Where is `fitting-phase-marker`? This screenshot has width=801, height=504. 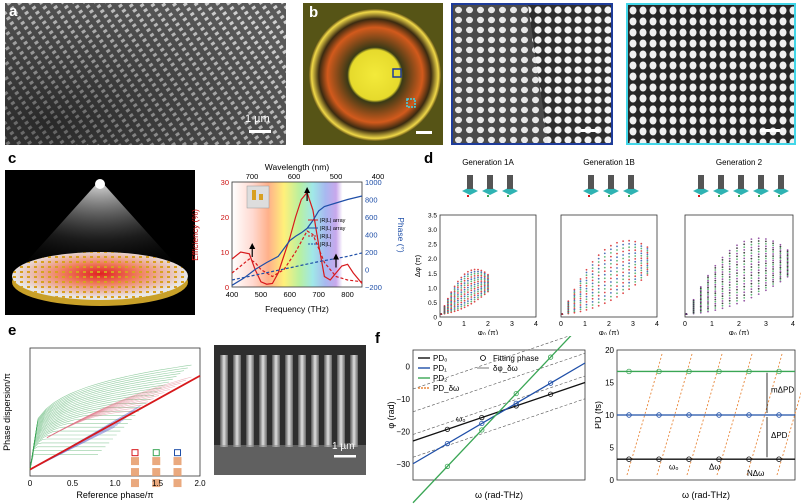 fitting-phase-marker is located at coordinates (551, 357).